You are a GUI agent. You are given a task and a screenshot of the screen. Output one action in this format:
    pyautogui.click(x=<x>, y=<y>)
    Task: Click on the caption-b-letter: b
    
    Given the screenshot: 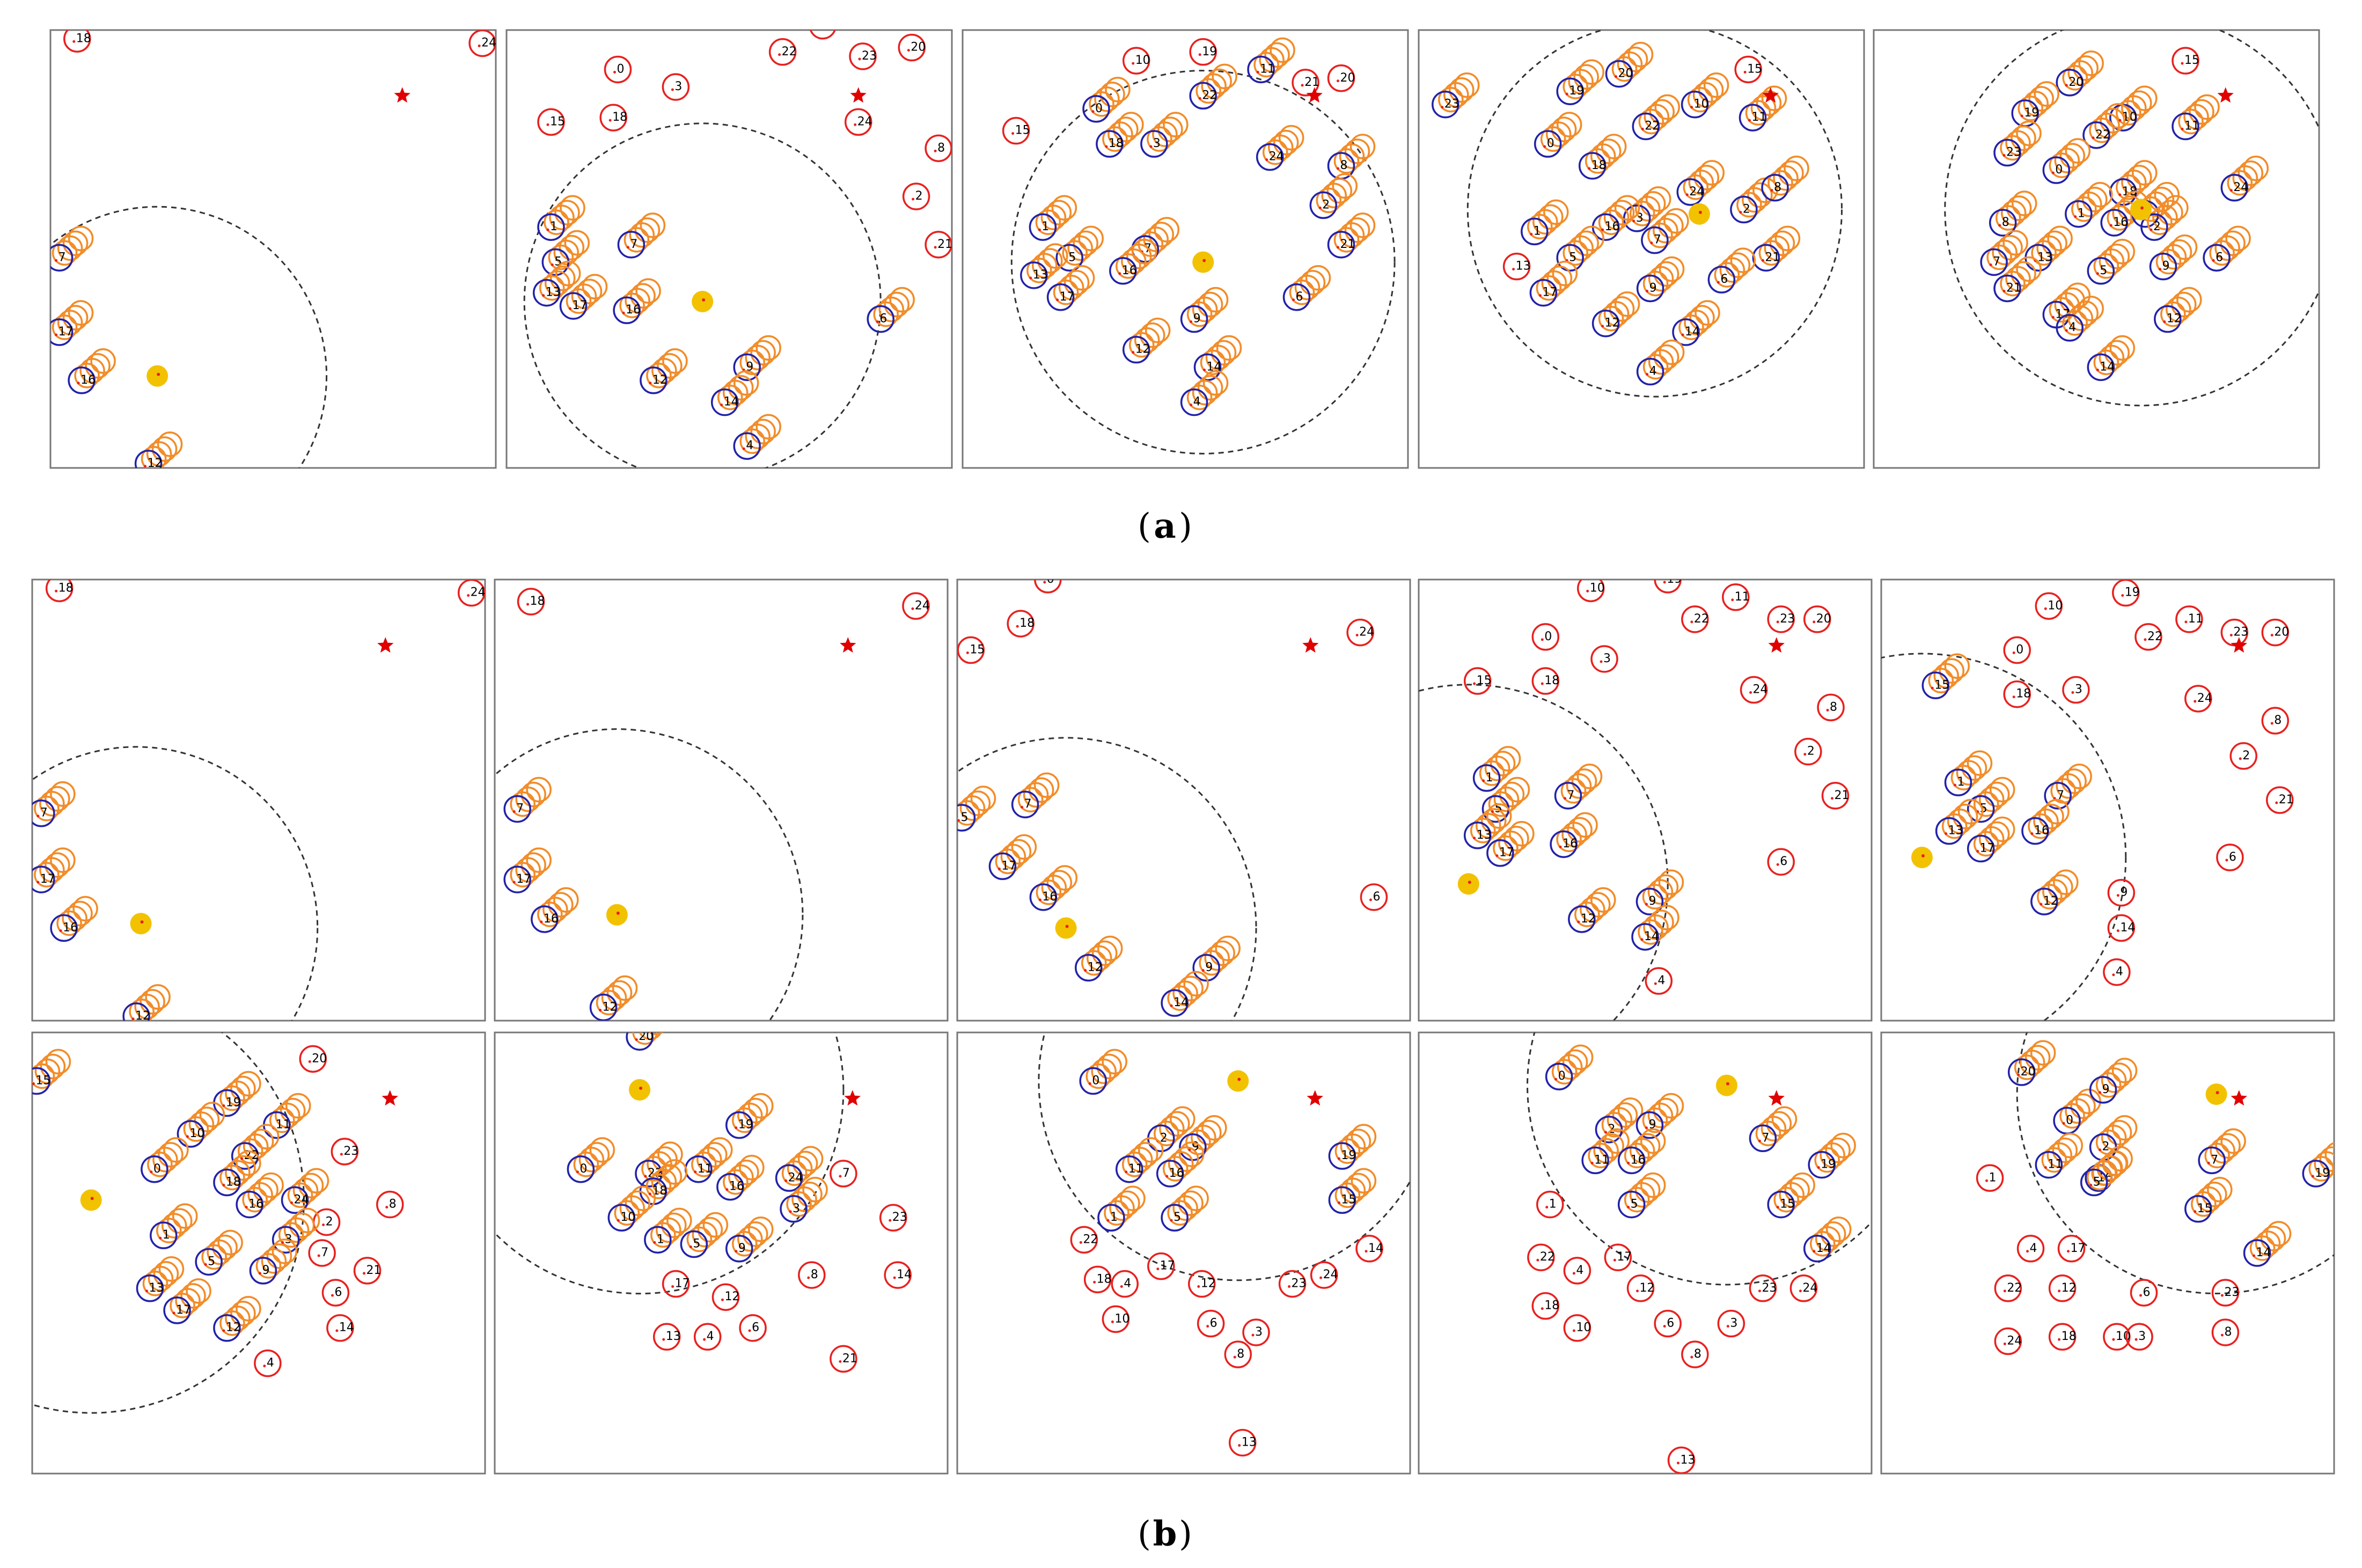 What is the action you would take?
    pyautogui.click(x=1165, y=1534)
    